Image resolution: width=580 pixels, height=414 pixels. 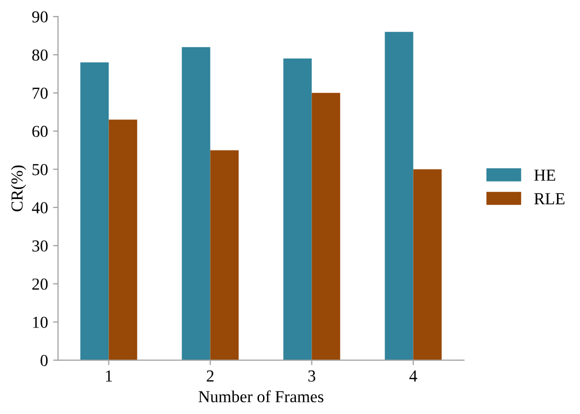 I want to click on x-tick-label: 1, so click(x=109, y=376).